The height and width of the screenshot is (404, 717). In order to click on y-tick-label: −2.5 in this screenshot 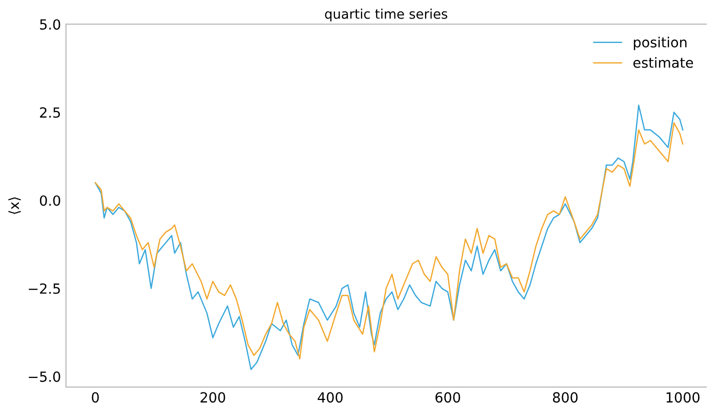, I will do `click(44, 288)`.